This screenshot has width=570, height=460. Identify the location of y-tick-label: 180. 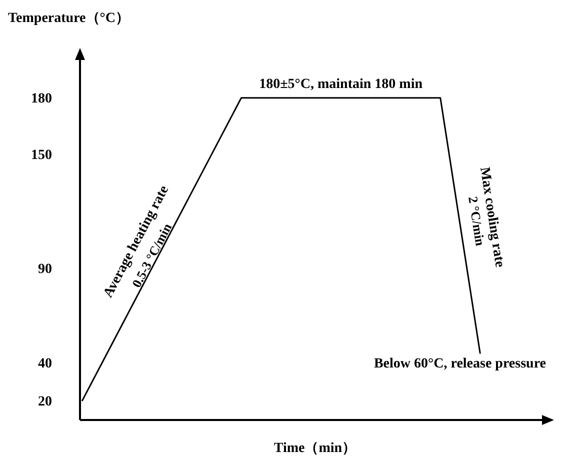
(41, 98).